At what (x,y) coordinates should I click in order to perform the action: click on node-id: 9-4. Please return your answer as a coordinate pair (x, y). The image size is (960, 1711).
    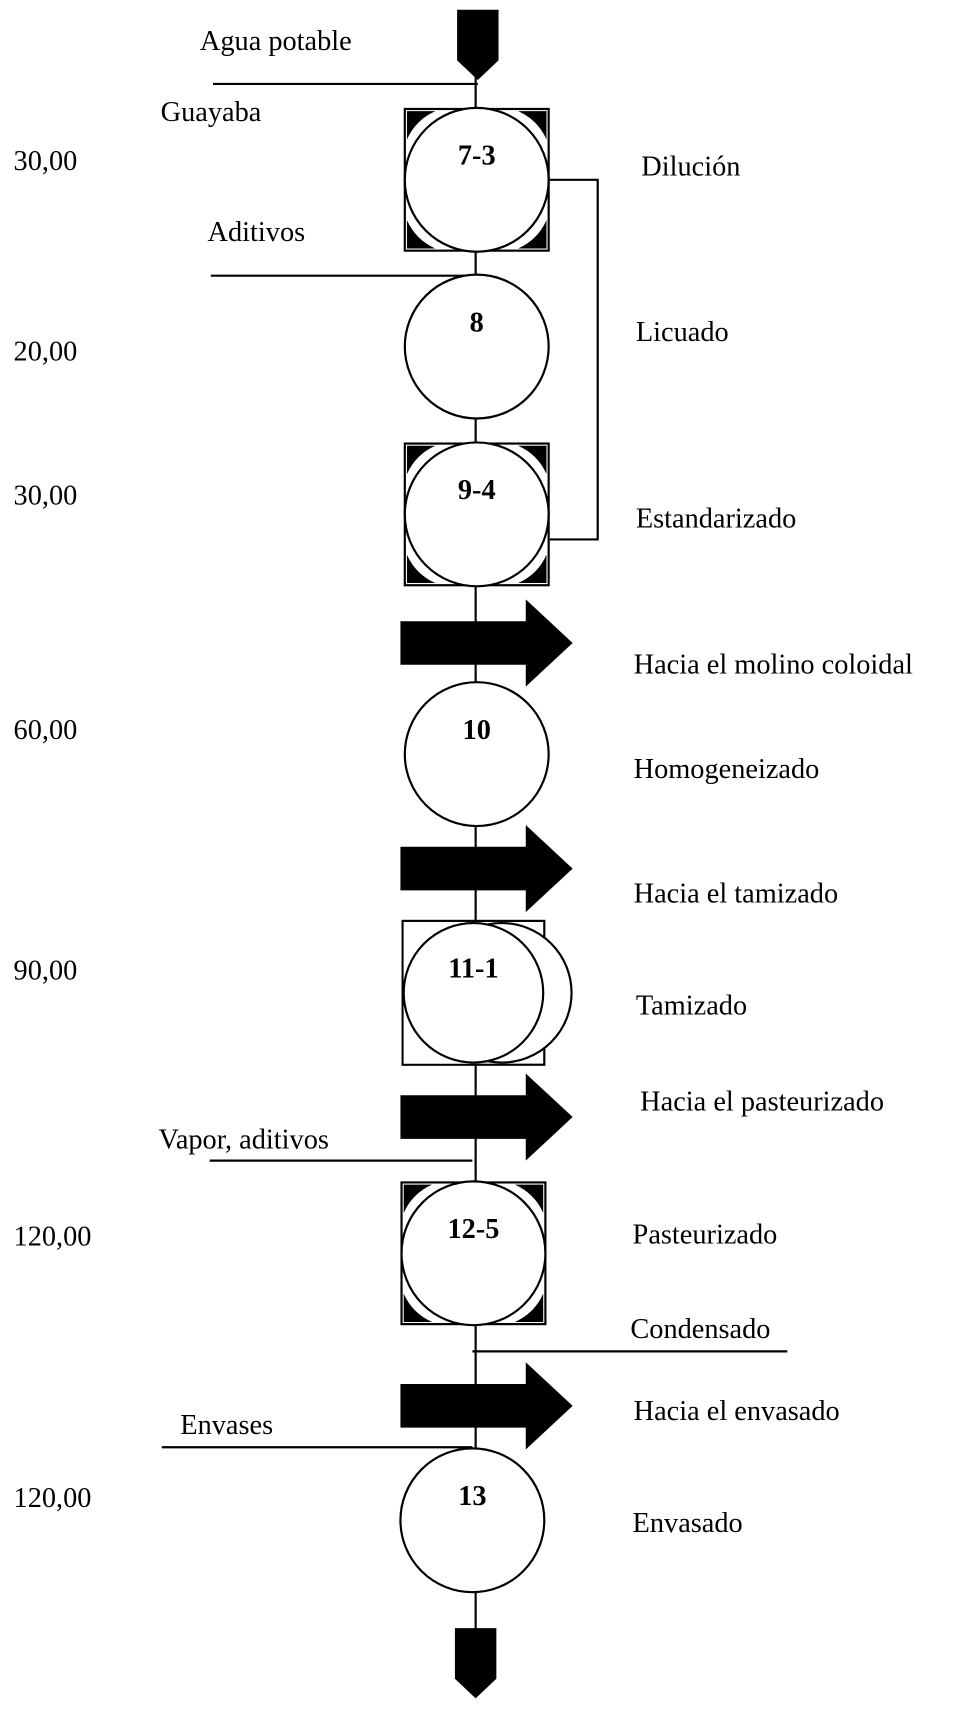
    Looking at the image, I should click on (477, 490).